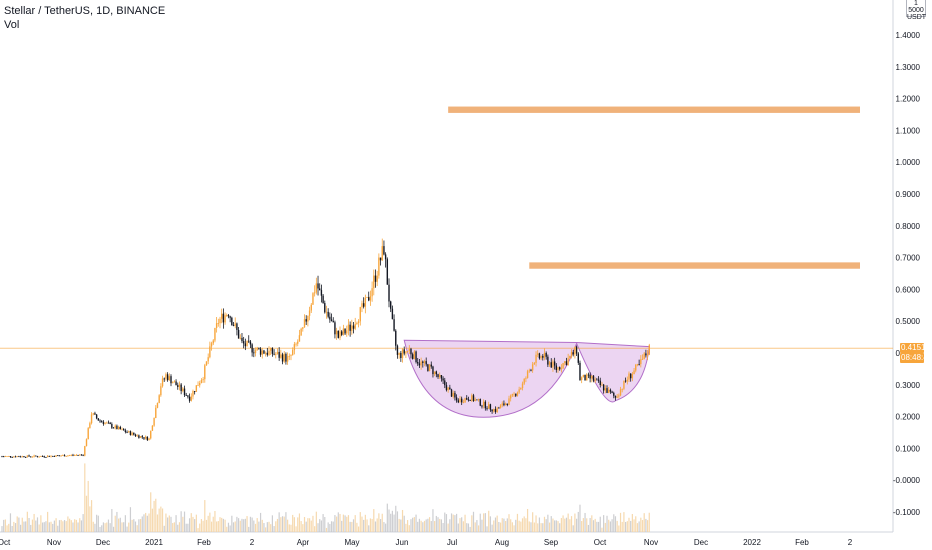  I want to click on time-axis-label: Sep, so click(551, 542).